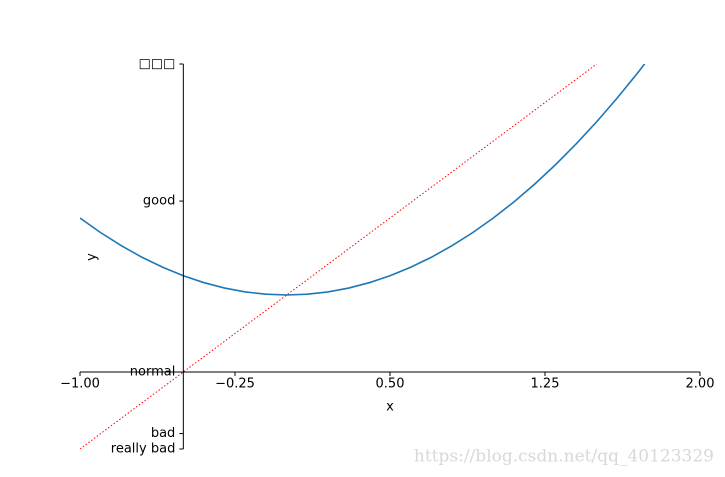 The height and width of the screenshot is (477, 725). I want to click on y-axis-label: y, so click(92, 257).